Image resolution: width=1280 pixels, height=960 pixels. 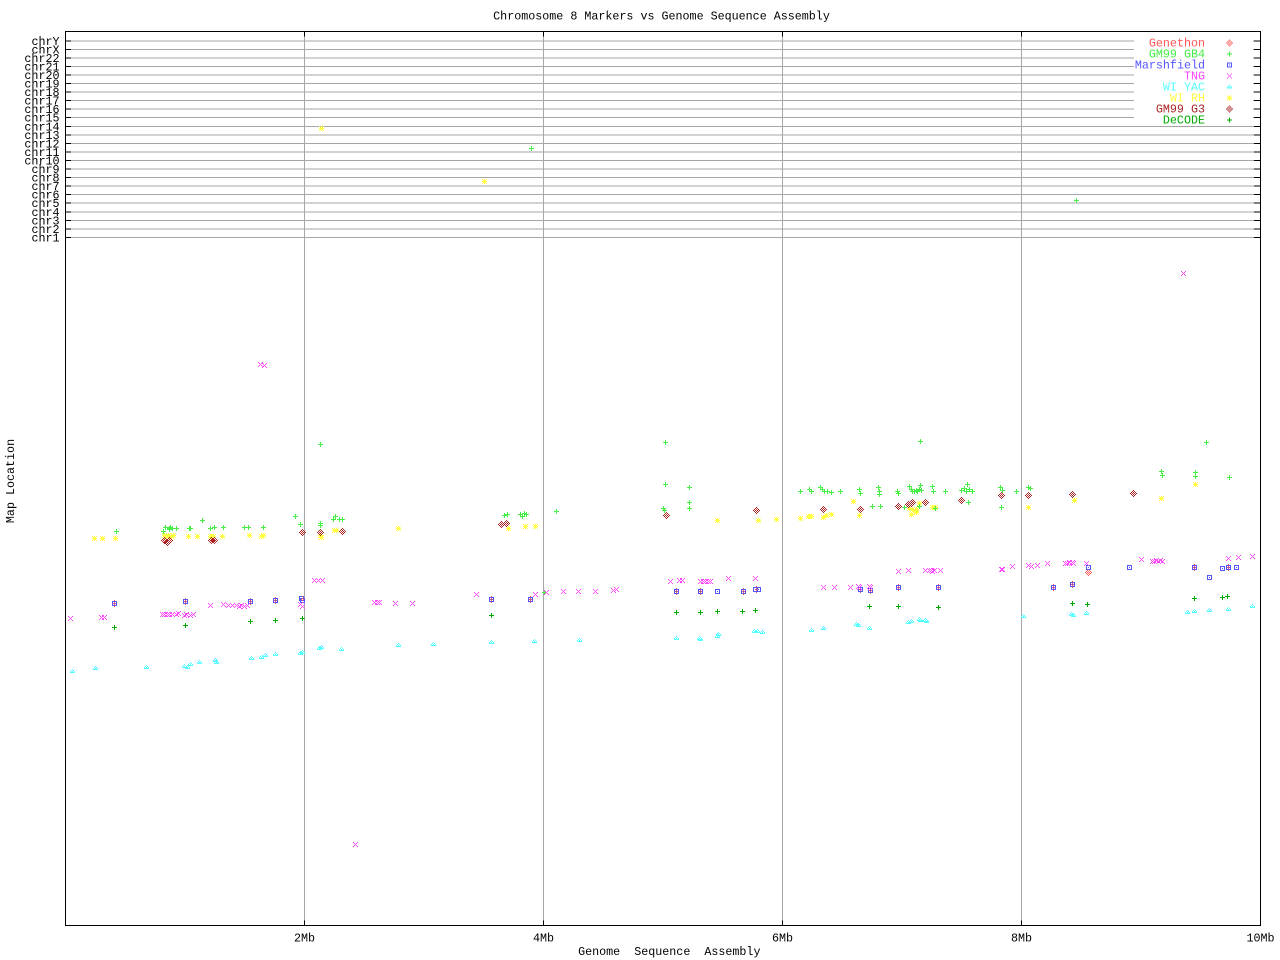 What do you see at coordinates (41, 161) in the screenshot?
I see `svg-text: chr10` at bounding box center [41, 161].